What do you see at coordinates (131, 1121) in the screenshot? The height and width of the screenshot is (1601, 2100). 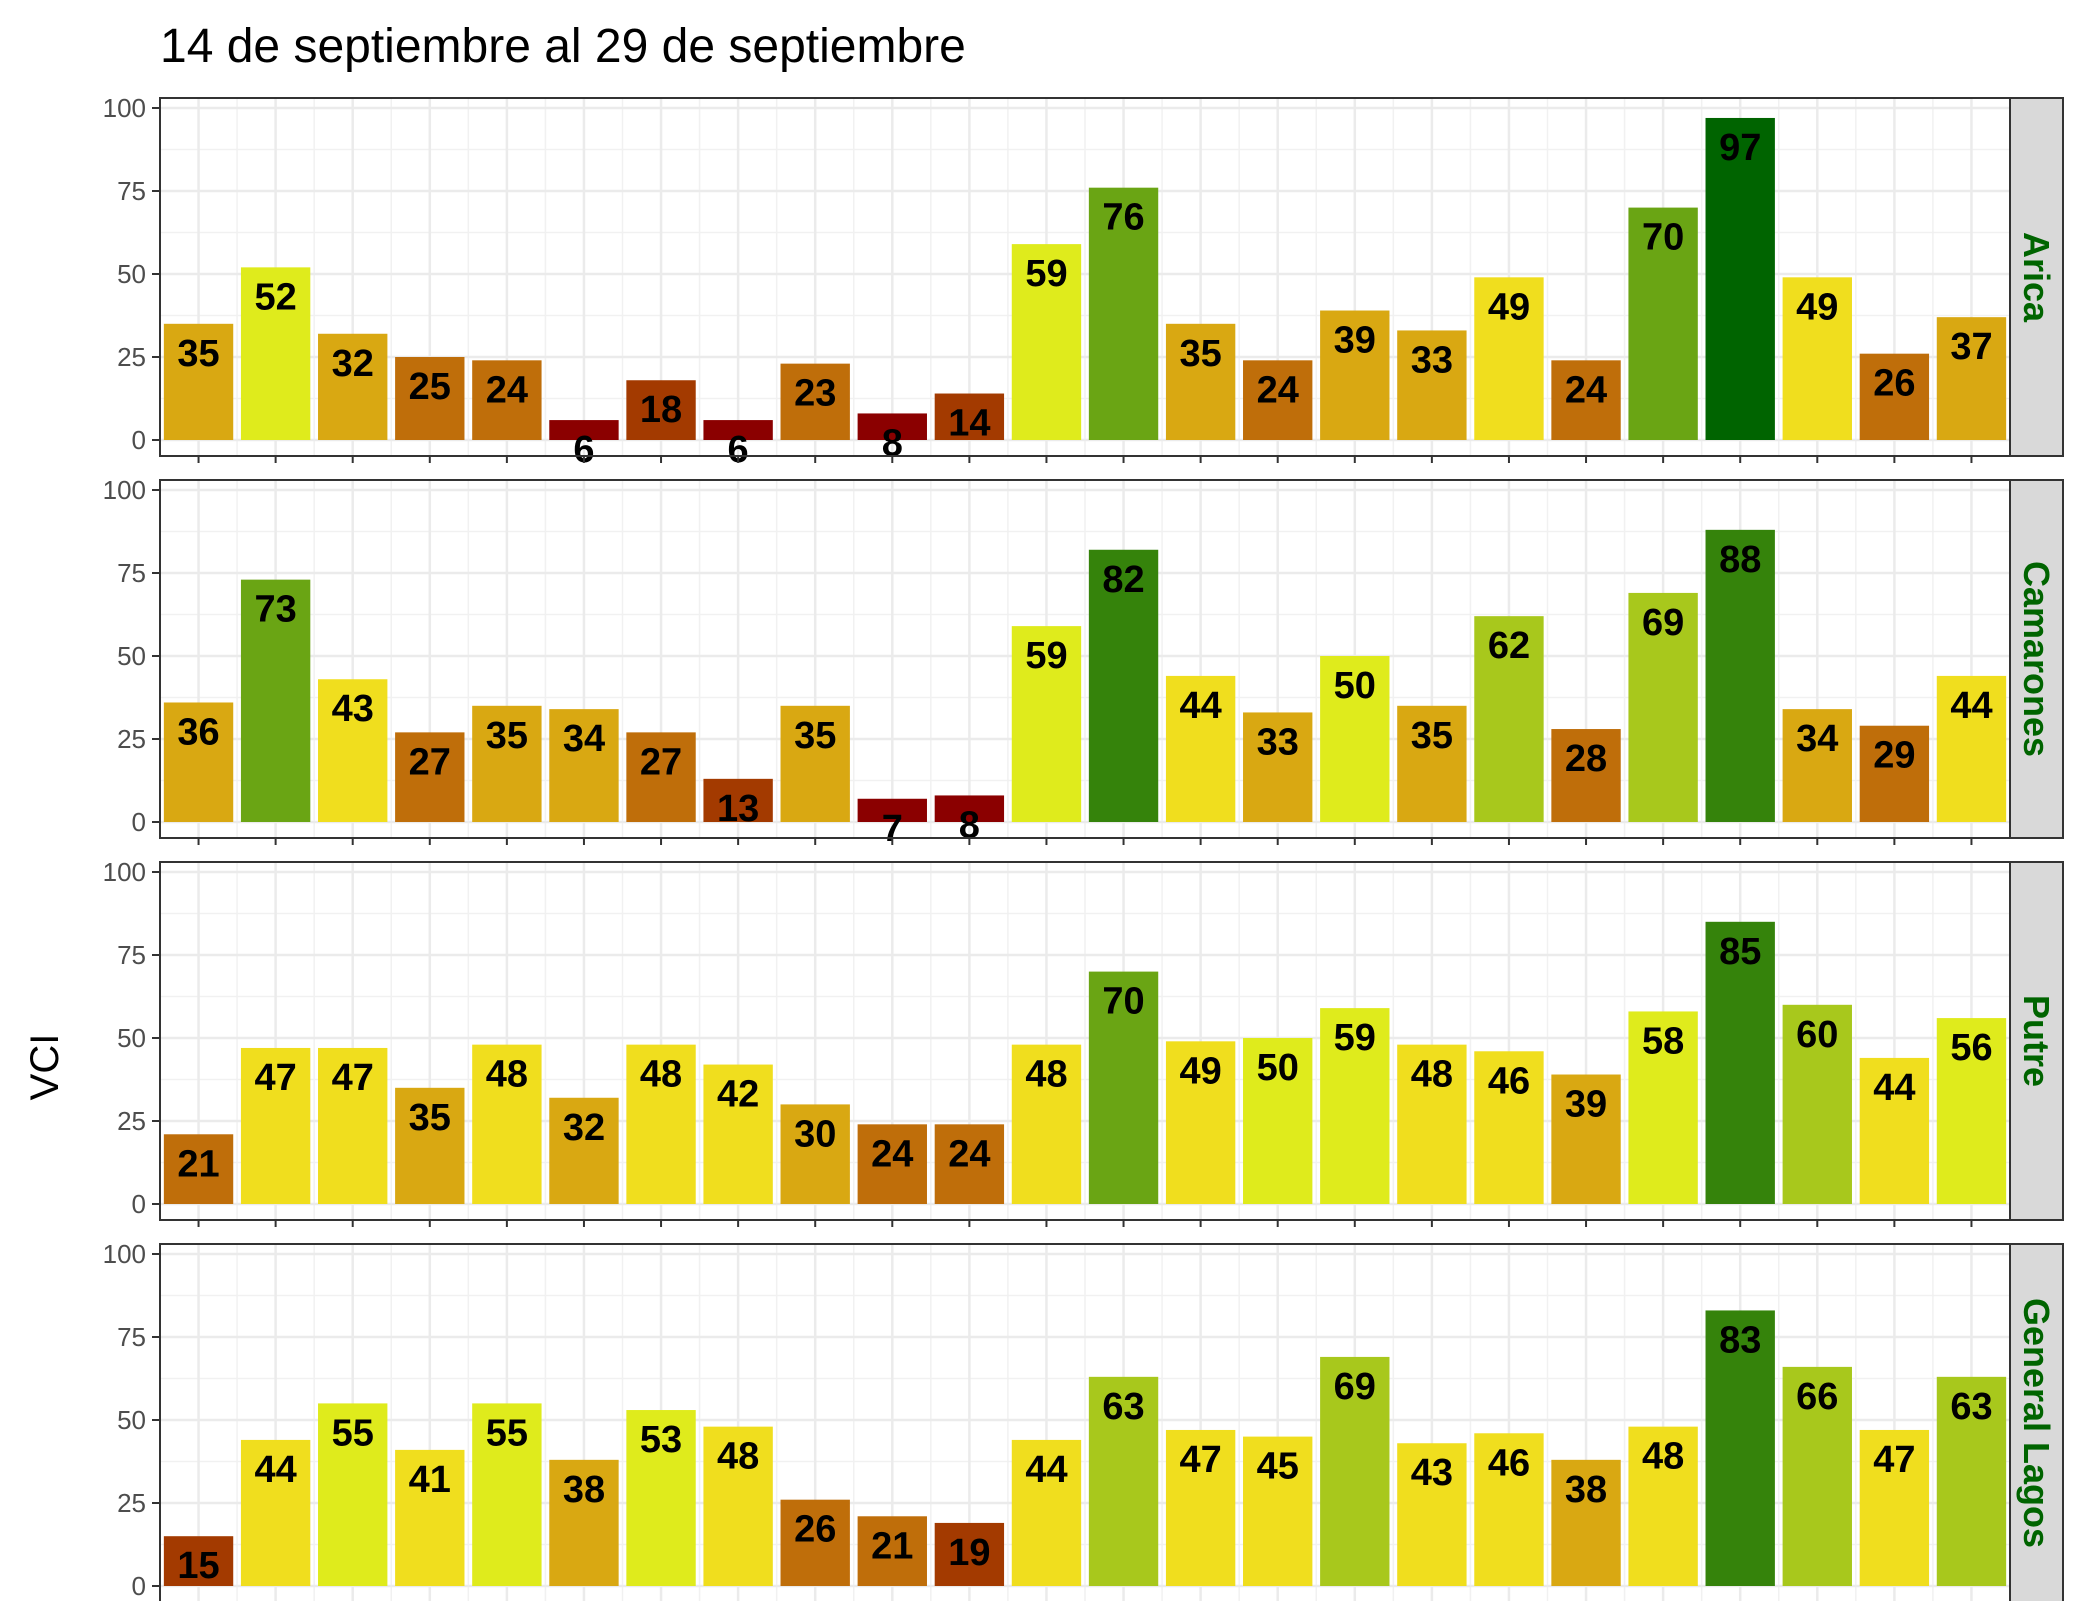 I see `y-tick-label: 25` at bounding box center [131, 1121].